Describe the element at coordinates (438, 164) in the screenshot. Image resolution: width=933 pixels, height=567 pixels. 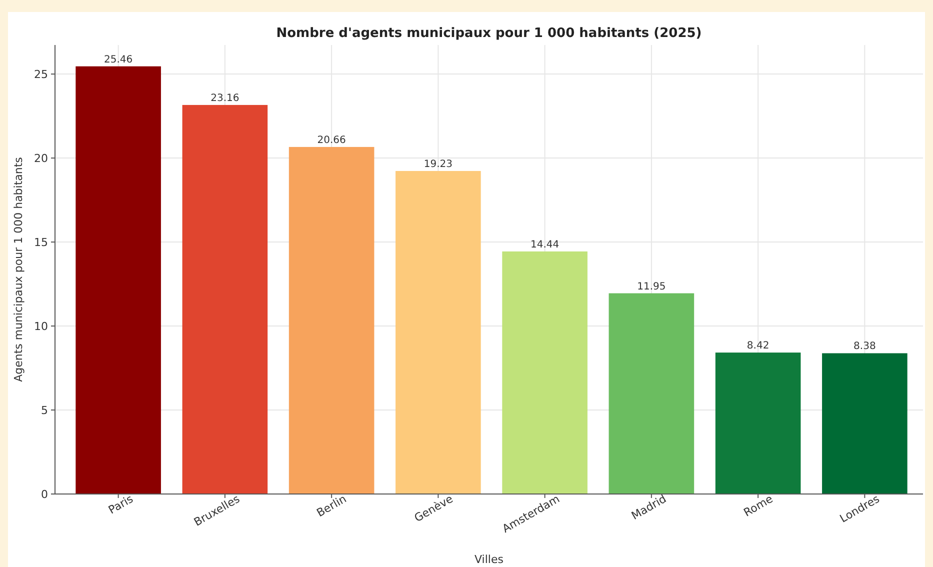
I see `data-label: 19.23` at that location.